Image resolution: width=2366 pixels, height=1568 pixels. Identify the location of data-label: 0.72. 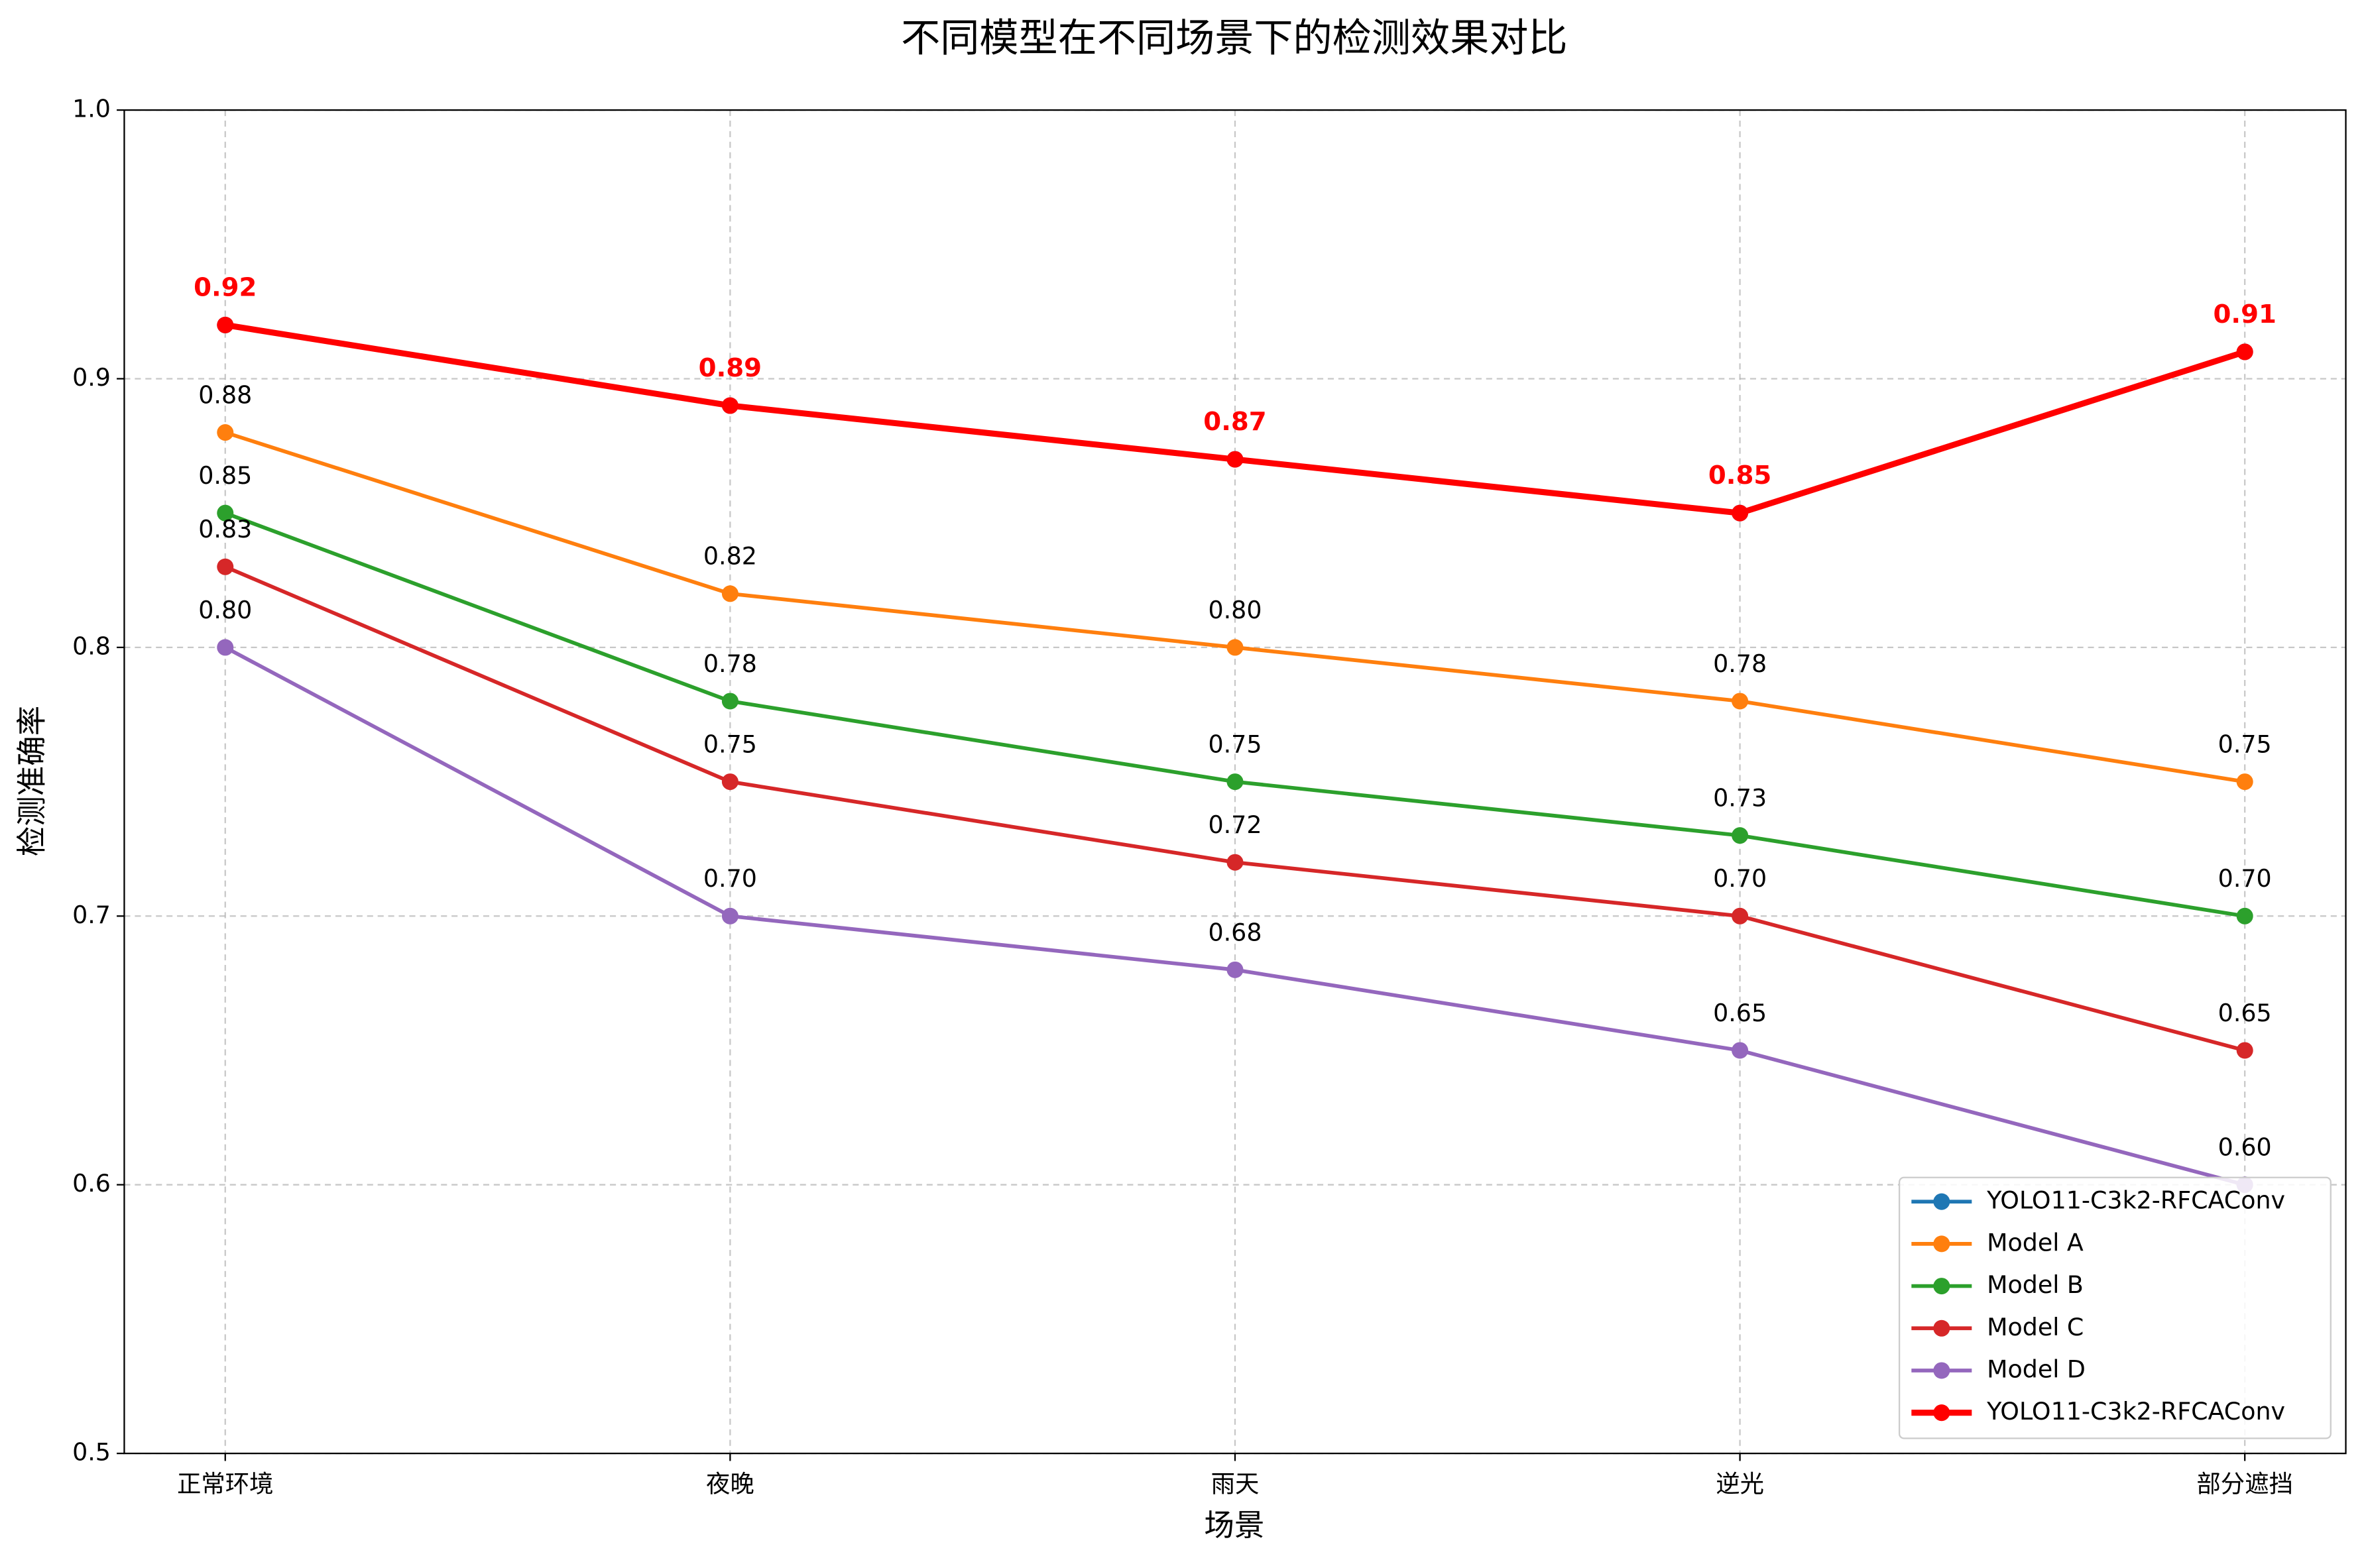
(1235, 825).